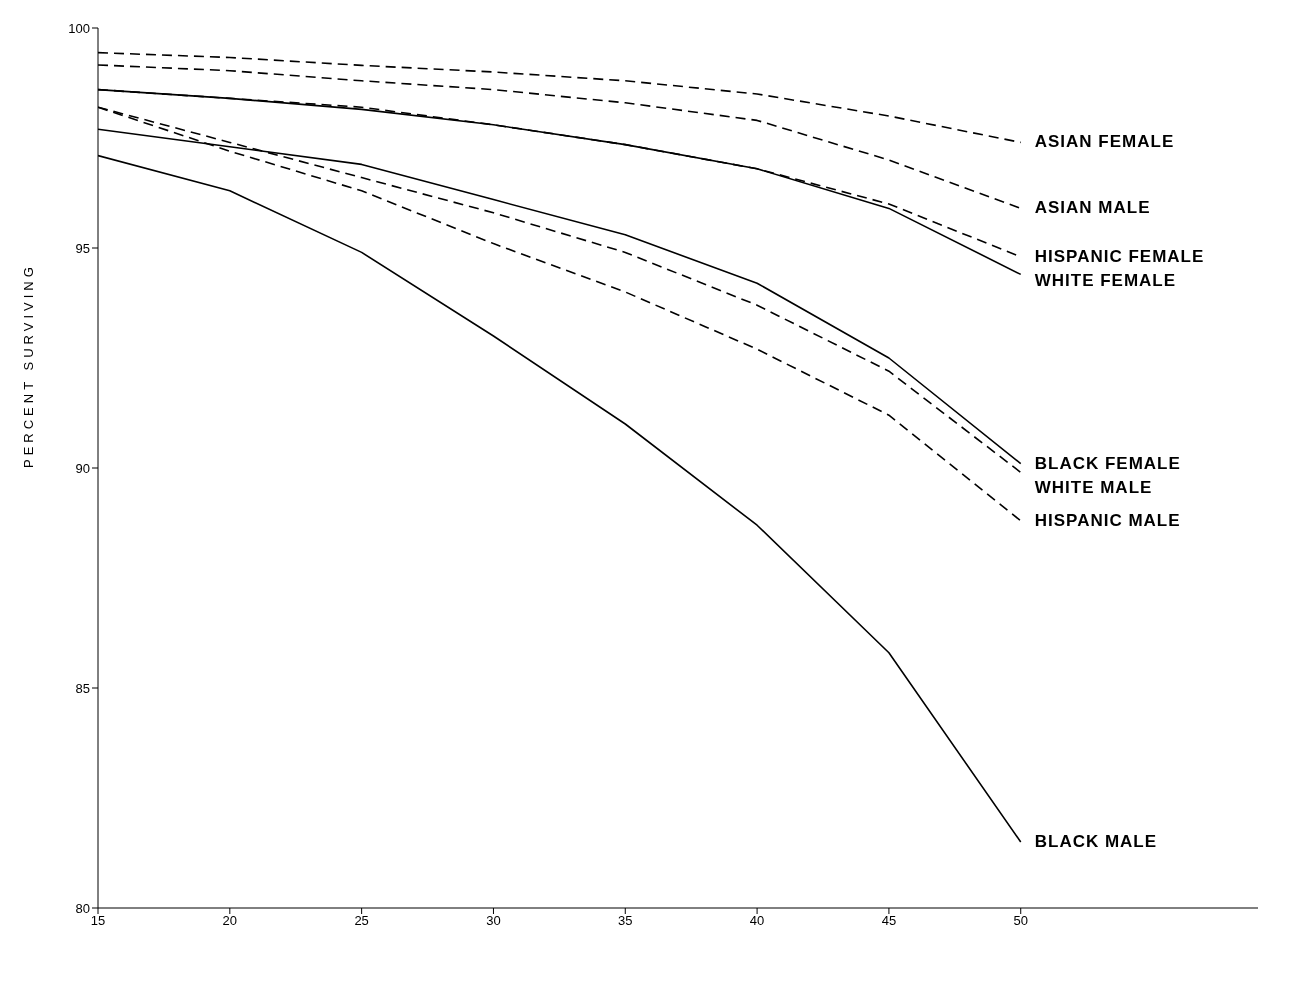  I want to click on series-label: ASIAN MALE, so click(1092, 208).